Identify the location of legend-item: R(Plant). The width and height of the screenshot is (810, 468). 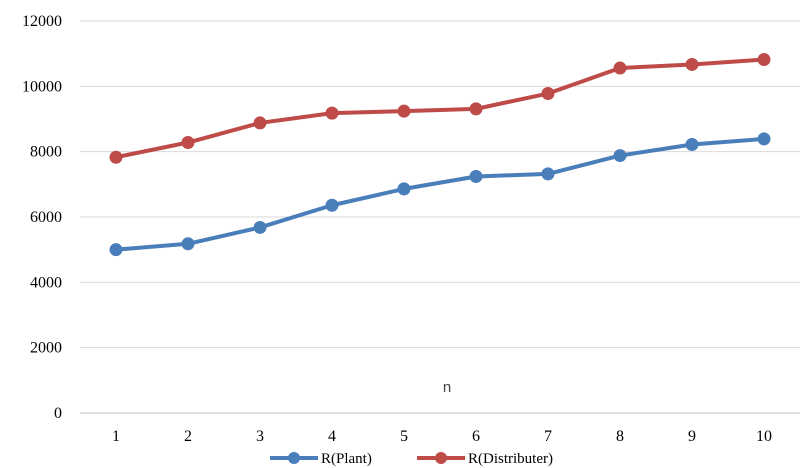
(321, 459).